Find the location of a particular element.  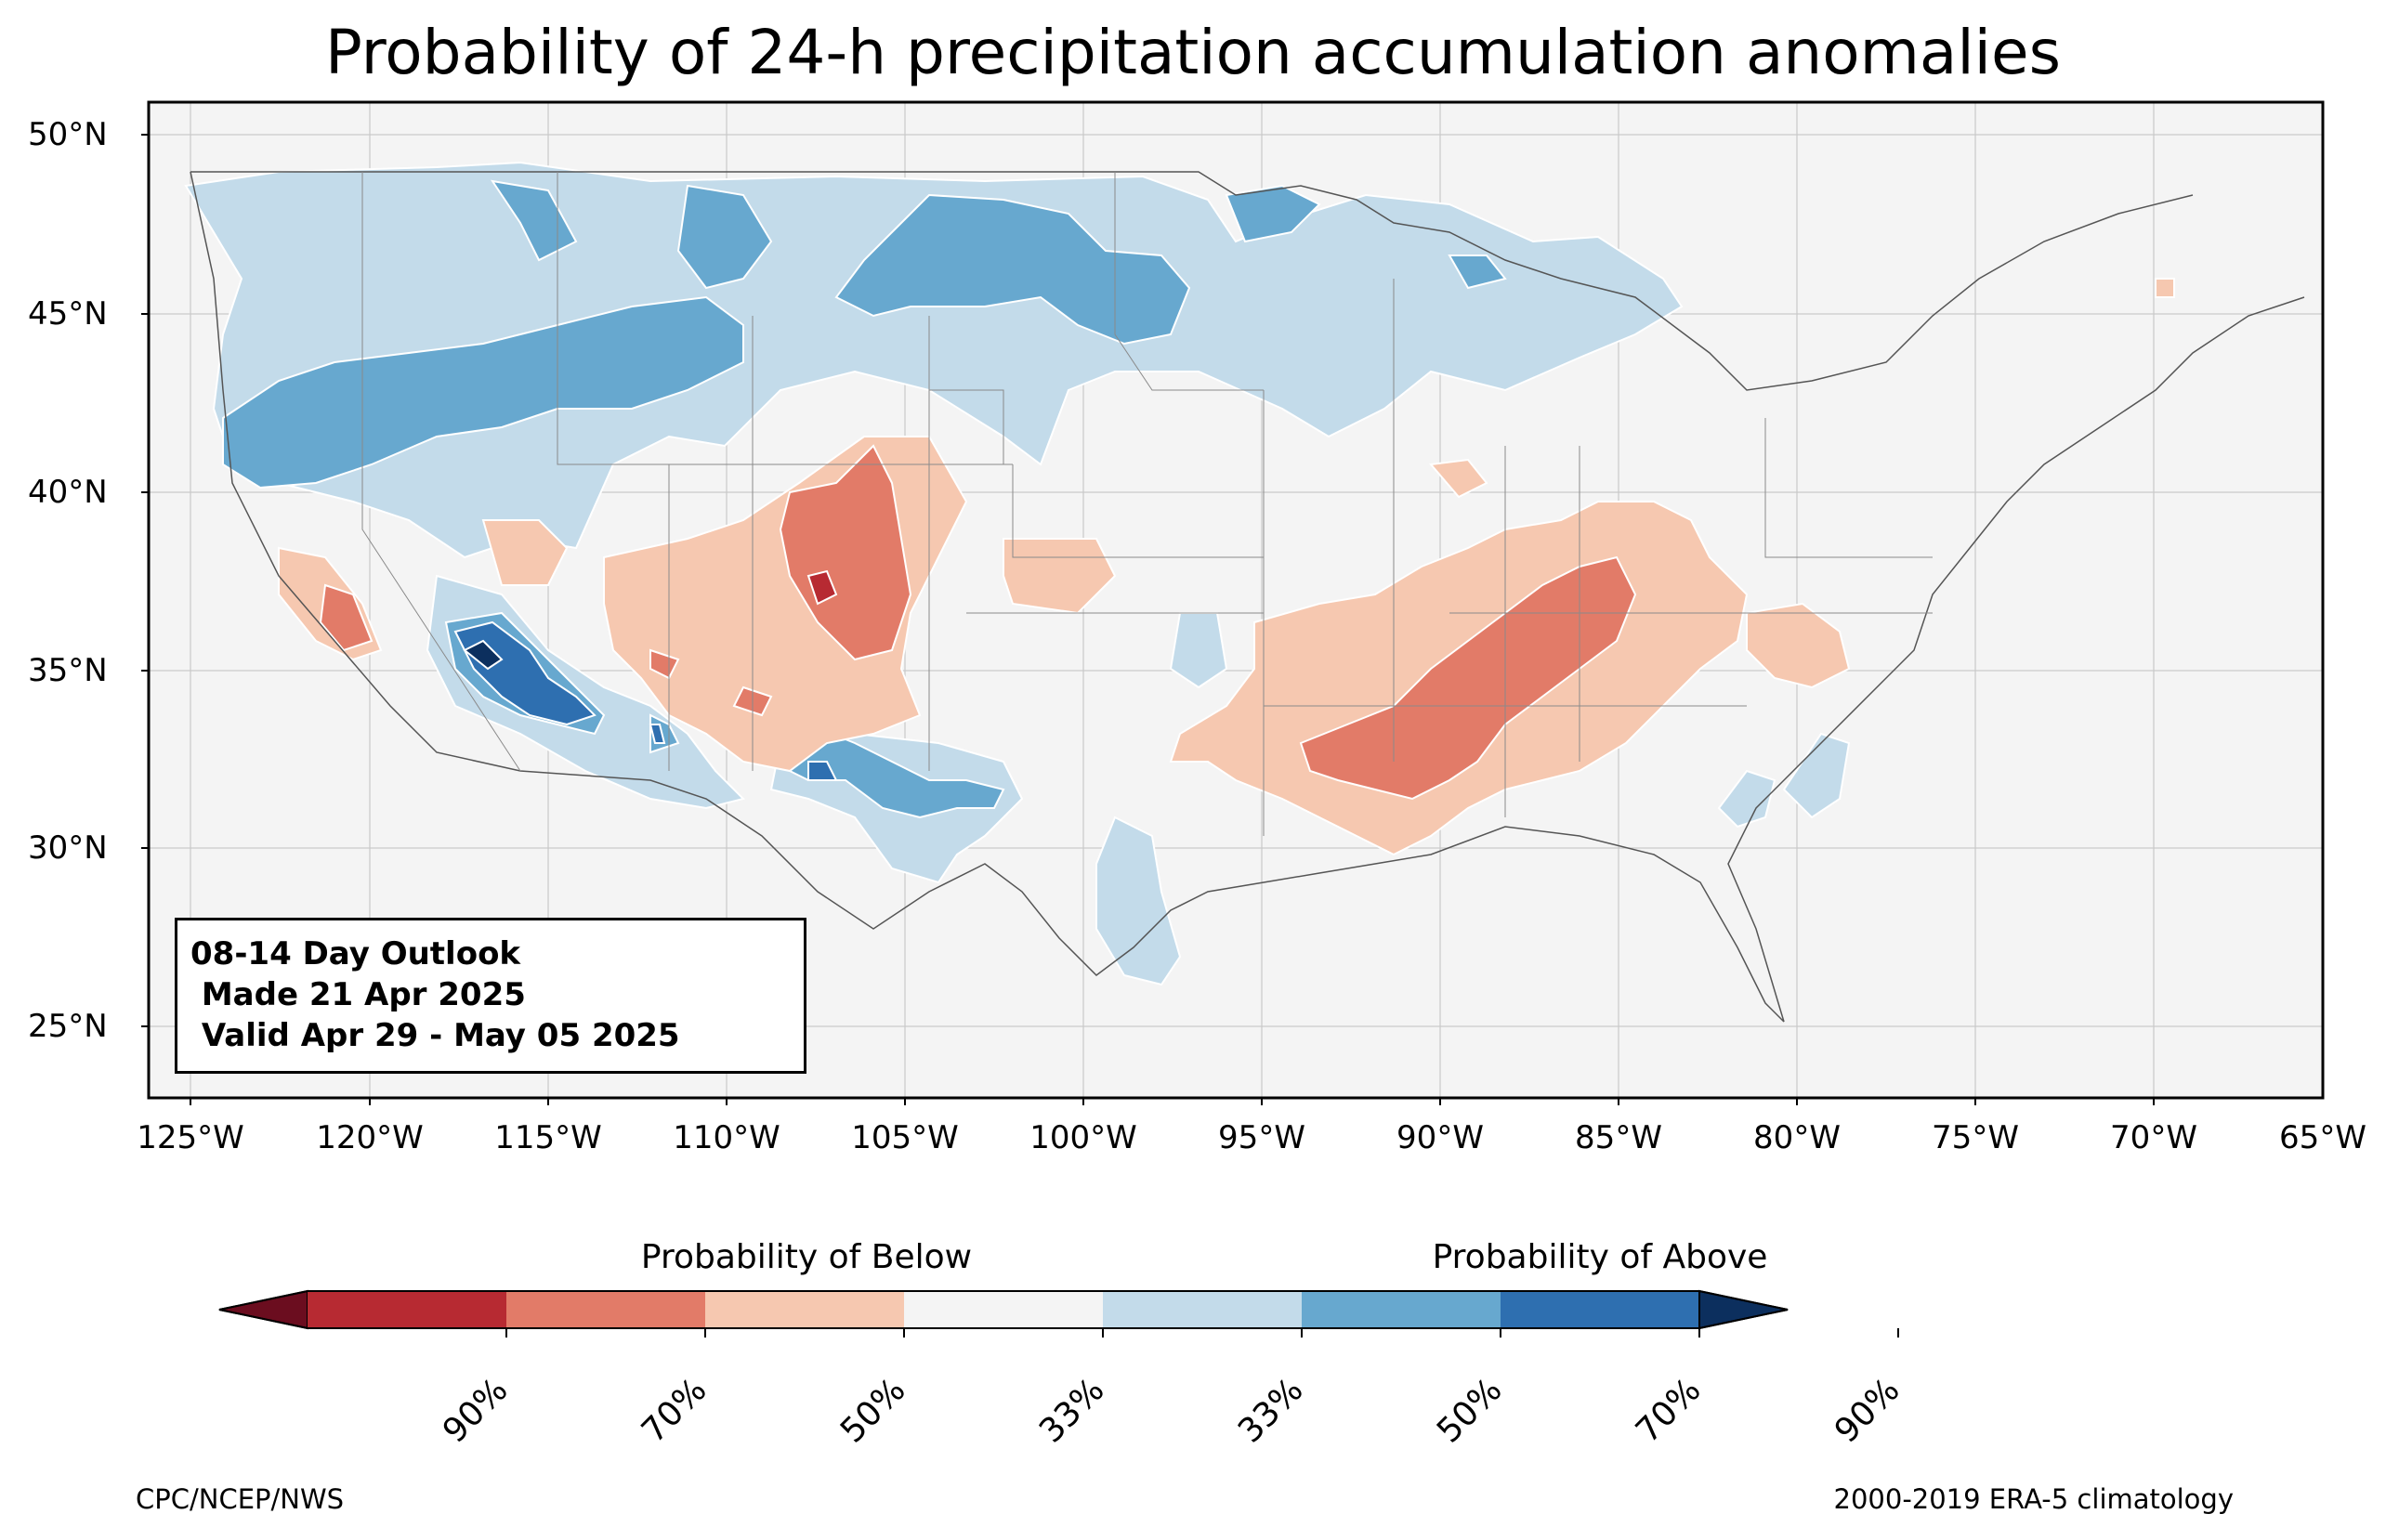

colorbar-extend-right is located at coordinates (1743, 1309).